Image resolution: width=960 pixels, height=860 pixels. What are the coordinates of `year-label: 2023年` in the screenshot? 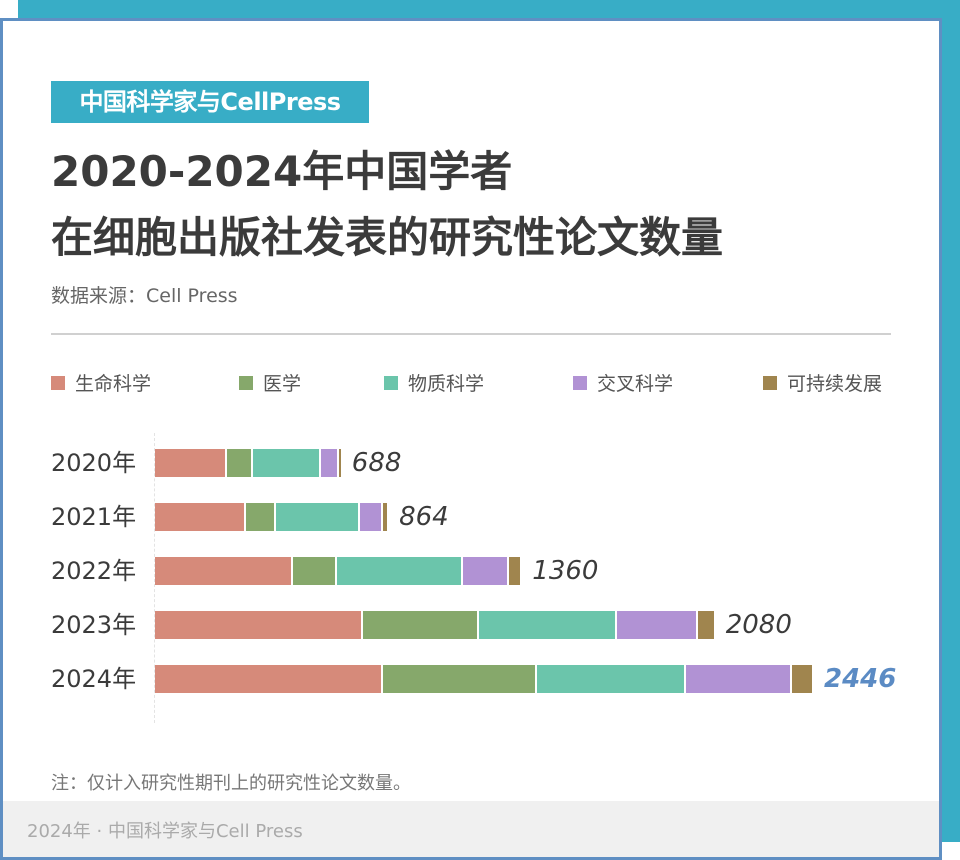 It's located at (94, 625).